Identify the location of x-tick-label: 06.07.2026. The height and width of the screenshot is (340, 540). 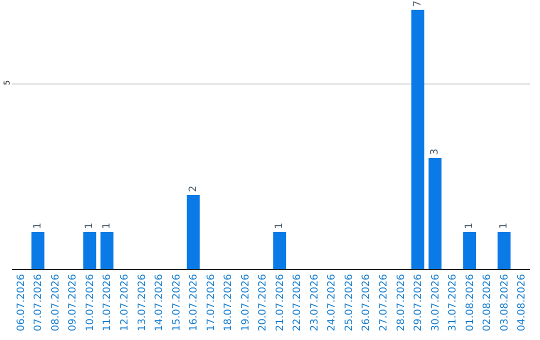
(21, 303).